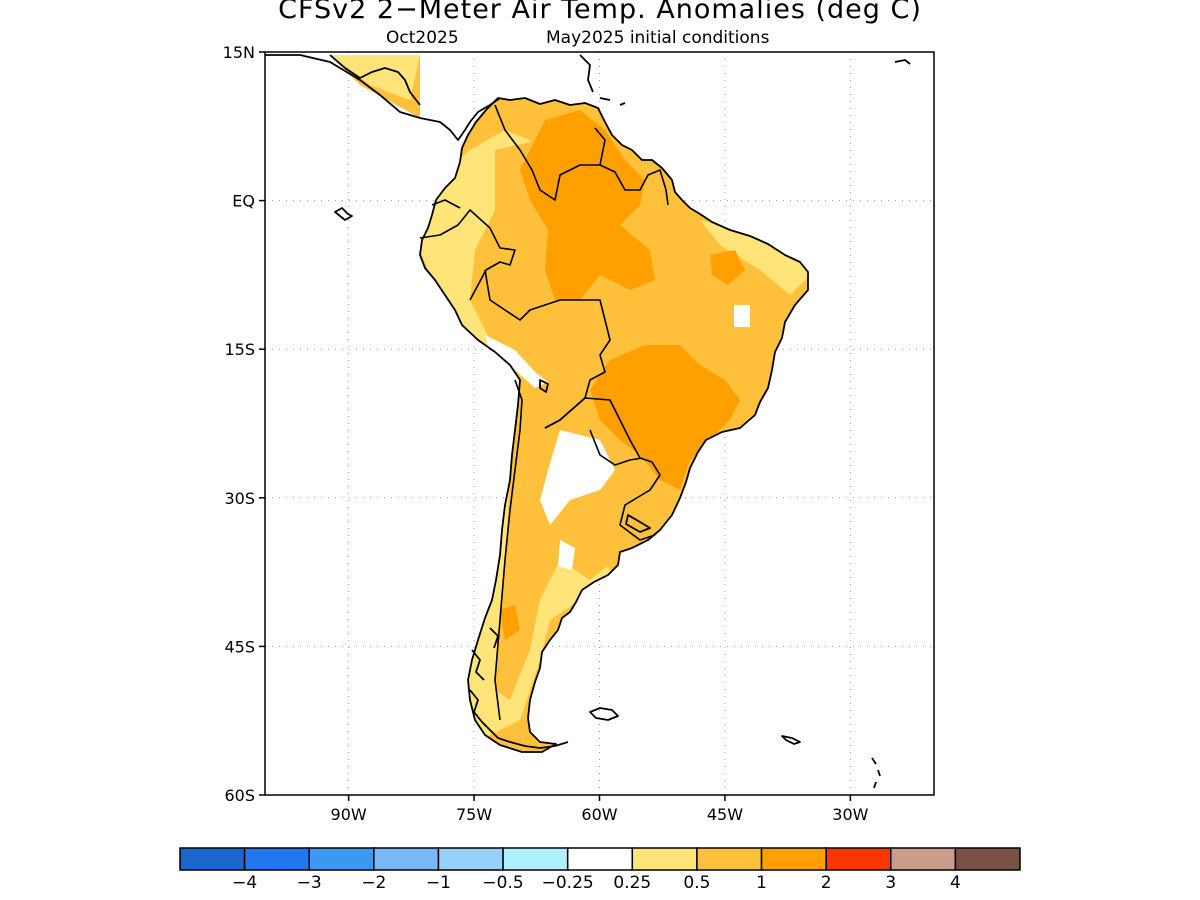  I want to click on anomaly-region-light-andes, so click(520, 435).